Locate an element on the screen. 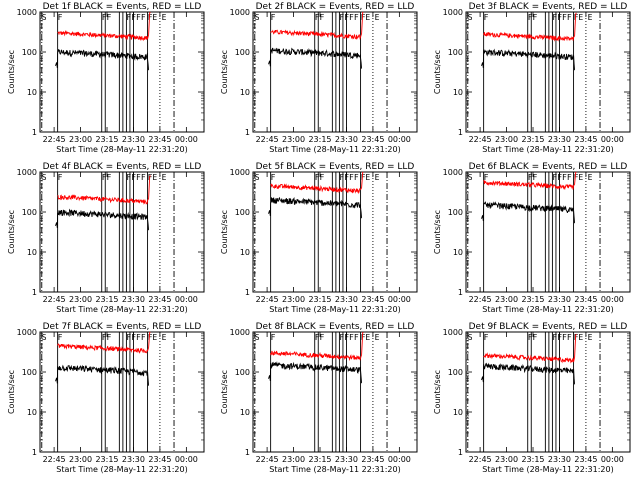 The image size is (640, 480). panel-title: Det 5f BLACK = Events, RED = LLD is located at coordinates (335, 167).